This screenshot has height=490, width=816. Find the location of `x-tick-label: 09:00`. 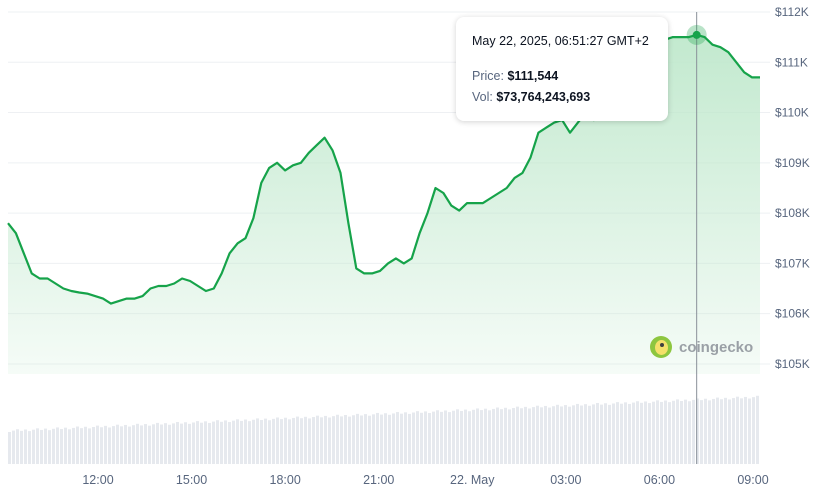

x-tick-label: 09:00 is located at coordinates (752, 480).